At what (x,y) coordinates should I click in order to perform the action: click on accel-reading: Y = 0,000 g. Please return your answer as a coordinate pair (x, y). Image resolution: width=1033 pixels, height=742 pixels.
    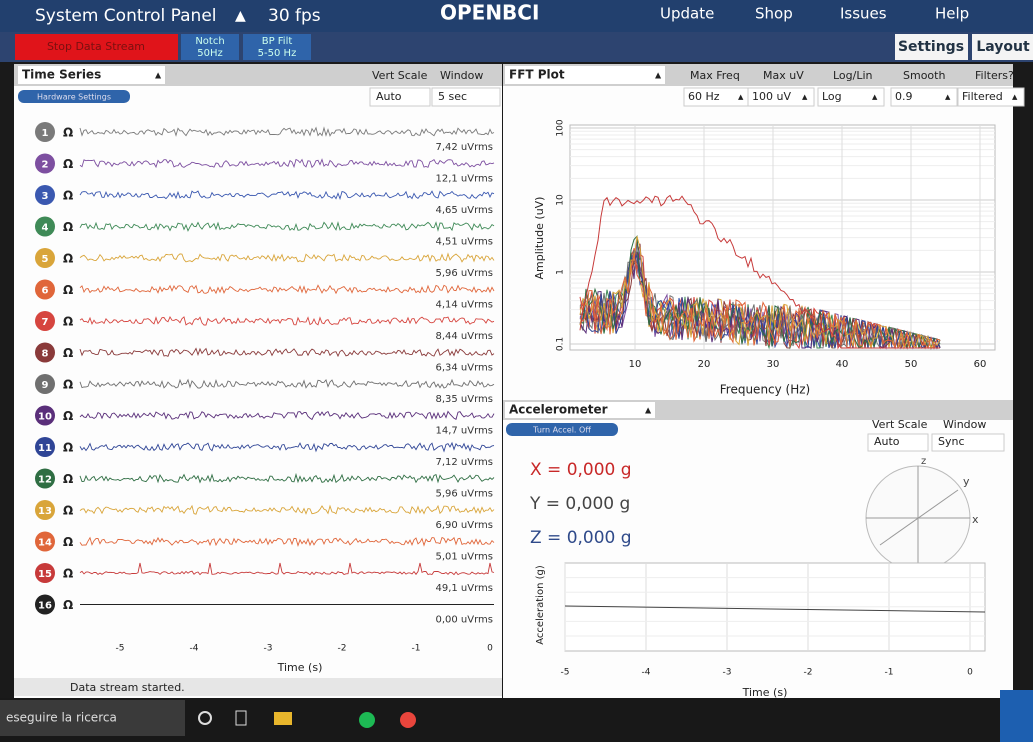
    Looking at the image, I should click on (579, 504).